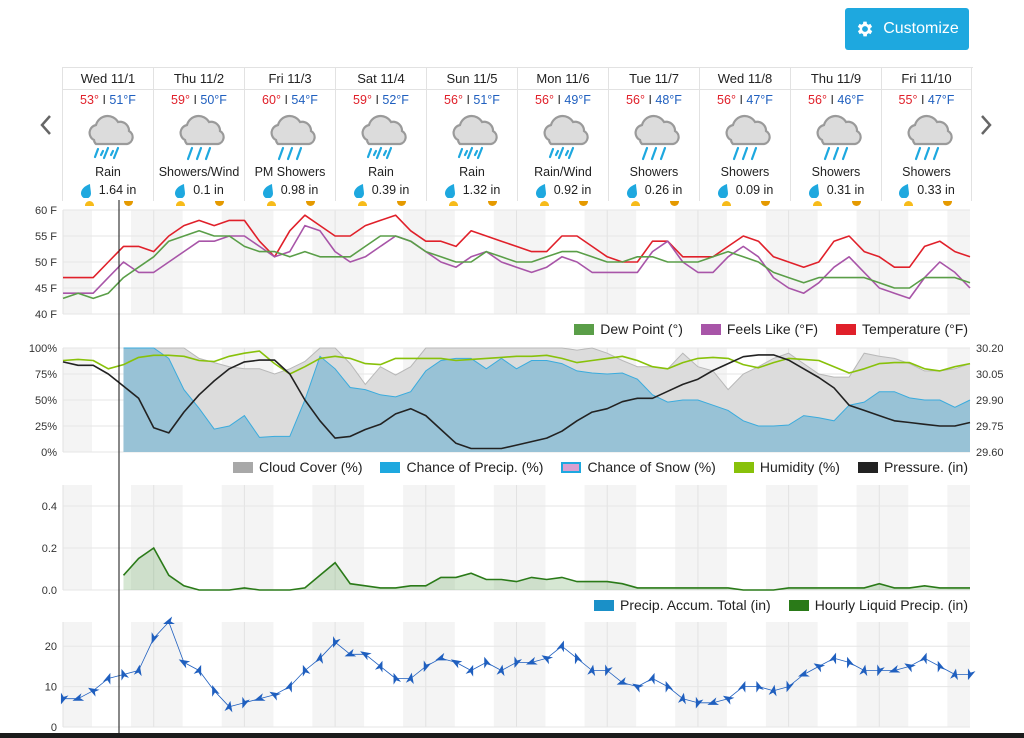  What do you see at coordinates (577, 100) in the screenshot?
I see `low-temp: 49°F` at bounding box center [577, 100].